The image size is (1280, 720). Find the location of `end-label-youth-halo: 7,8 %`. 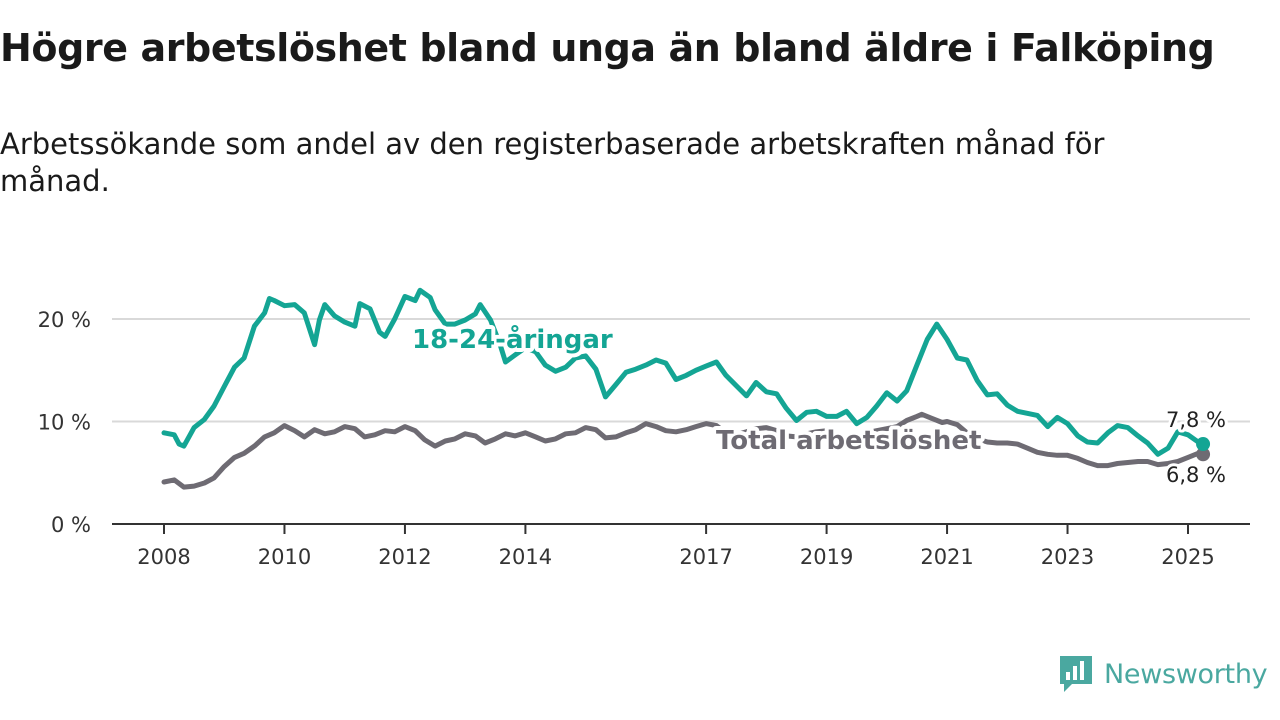

end-label-youth-halo: 7,8 % is located at coordinates (1196, 420).